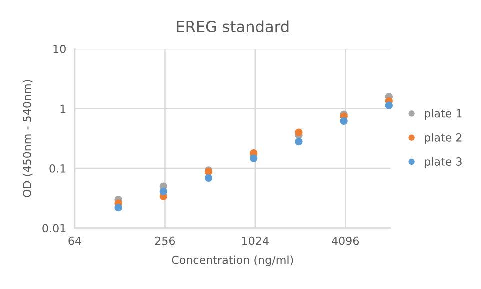 The image size is (481, 289). I want to click on y-tick-label: 0.01, so click(54, 228).